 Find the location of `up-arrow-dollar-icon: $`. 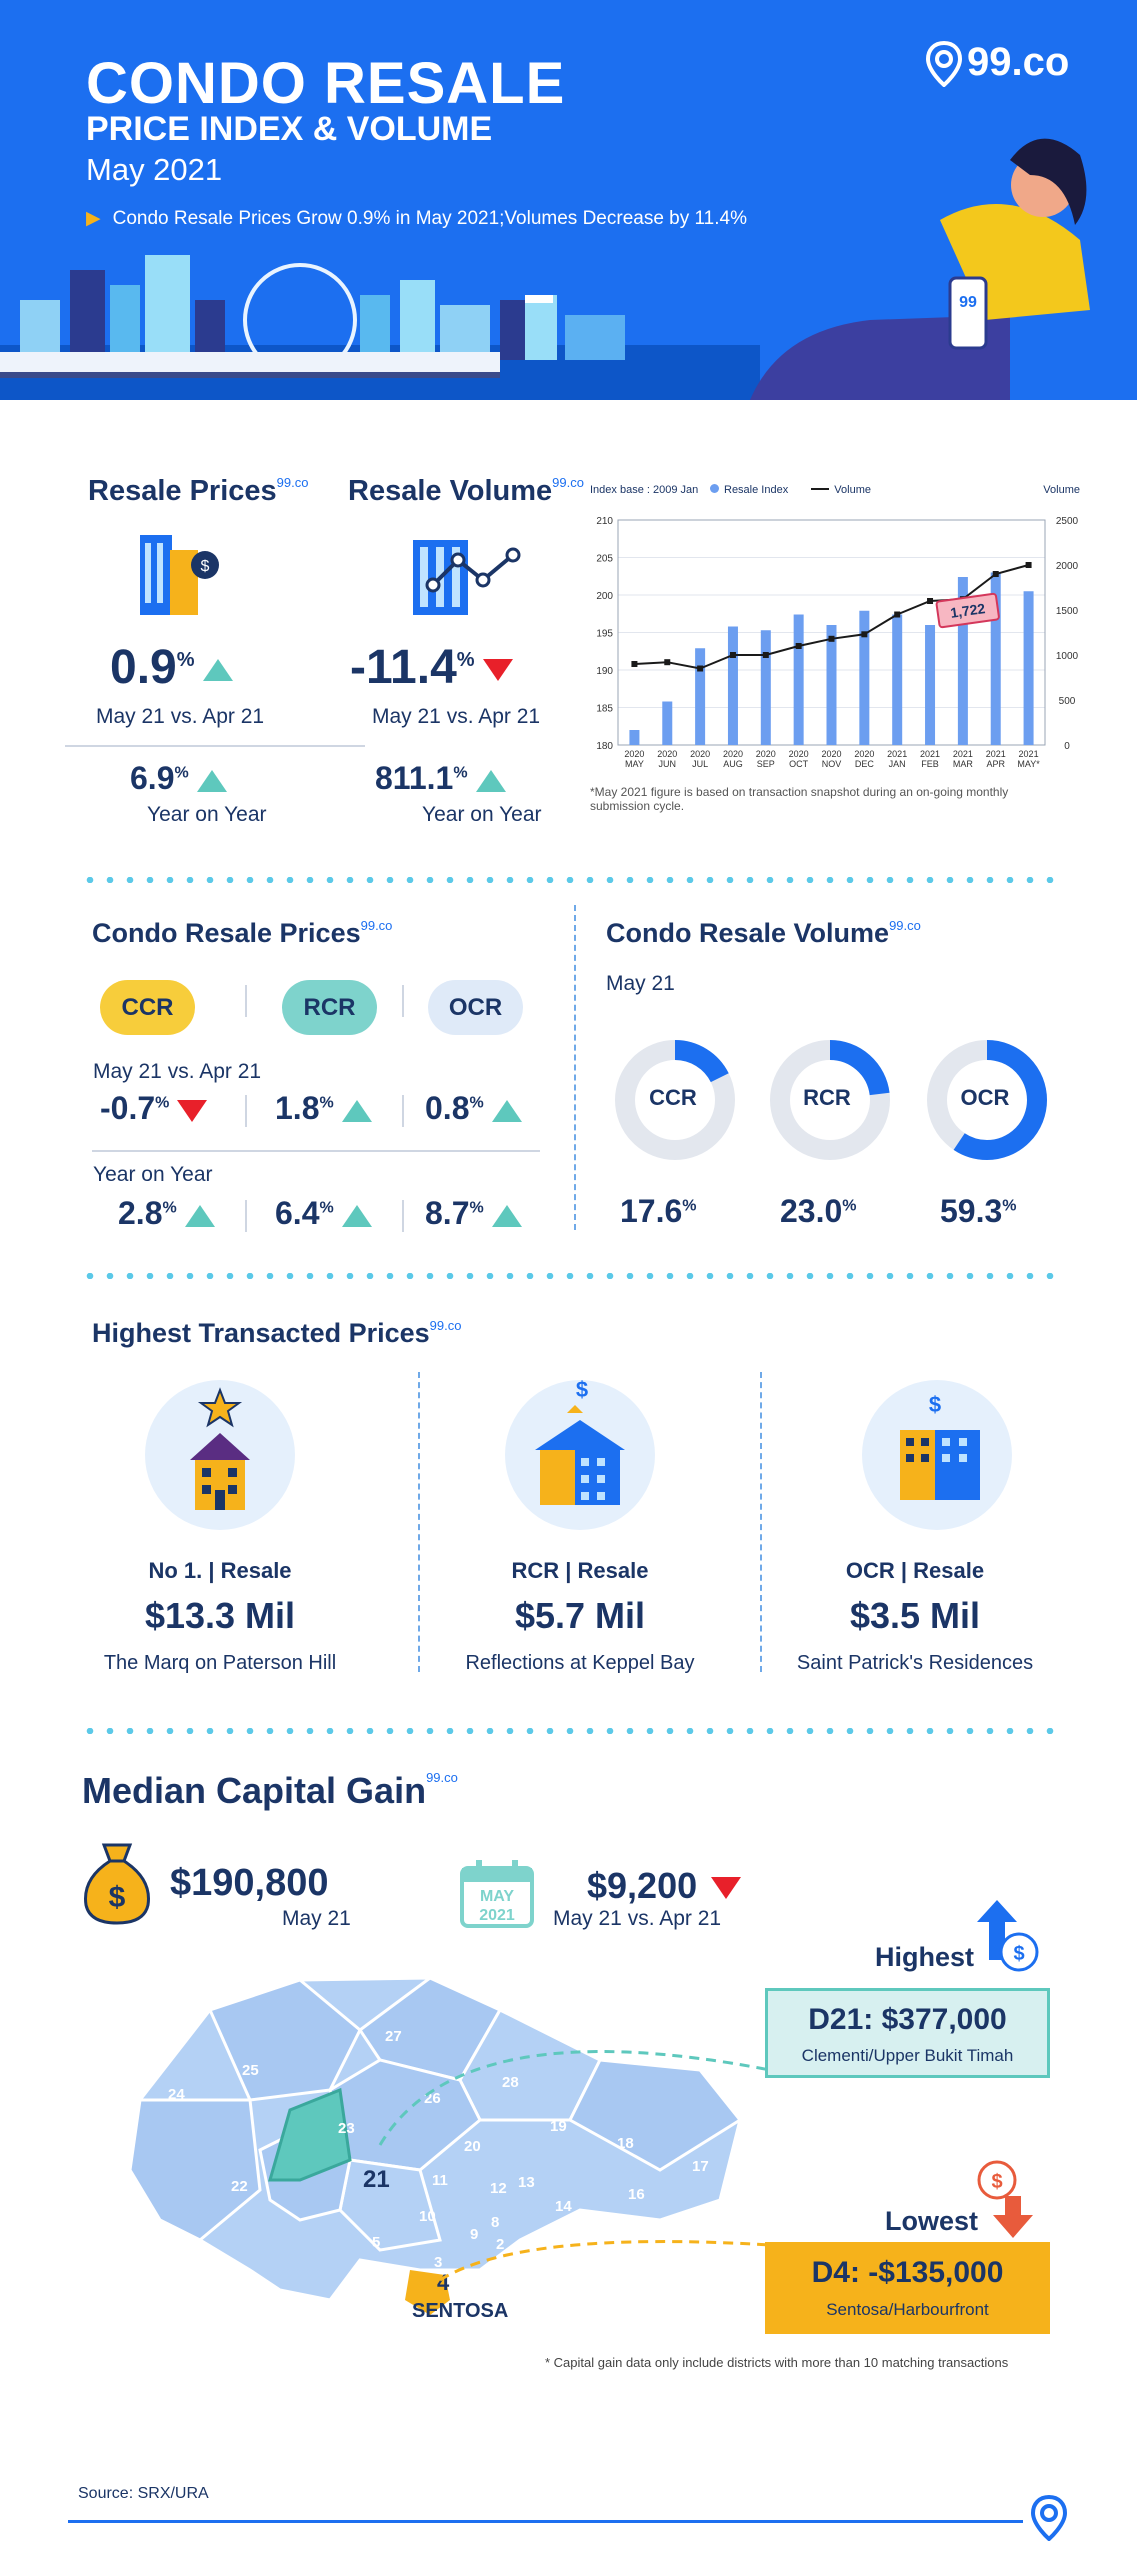

up-arrow-dollar-icon: $ is located at coordinates (1008, 1936).